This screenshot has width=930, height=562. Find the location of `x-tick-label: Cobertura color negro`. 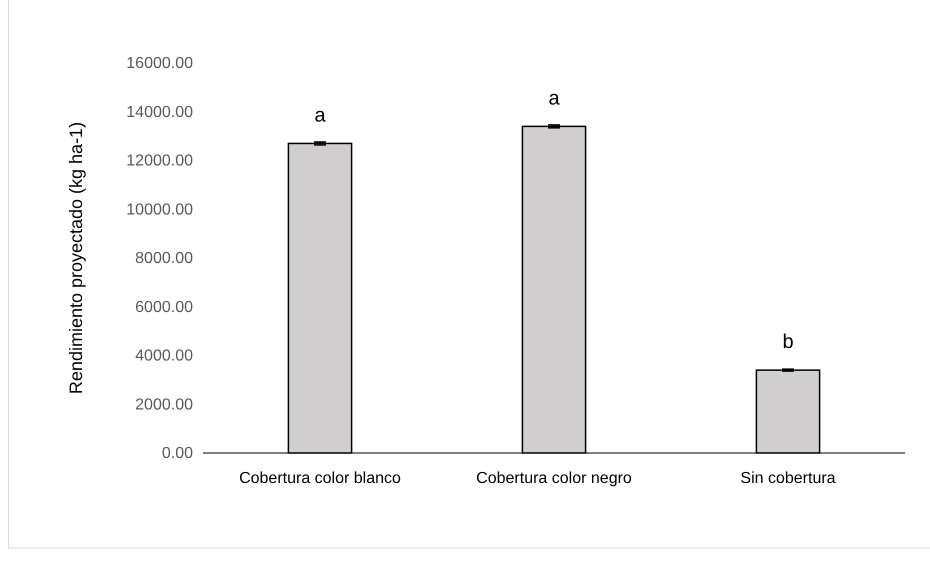

x-tick-label: Cobertura color negro is located at coordinates (554, 478).